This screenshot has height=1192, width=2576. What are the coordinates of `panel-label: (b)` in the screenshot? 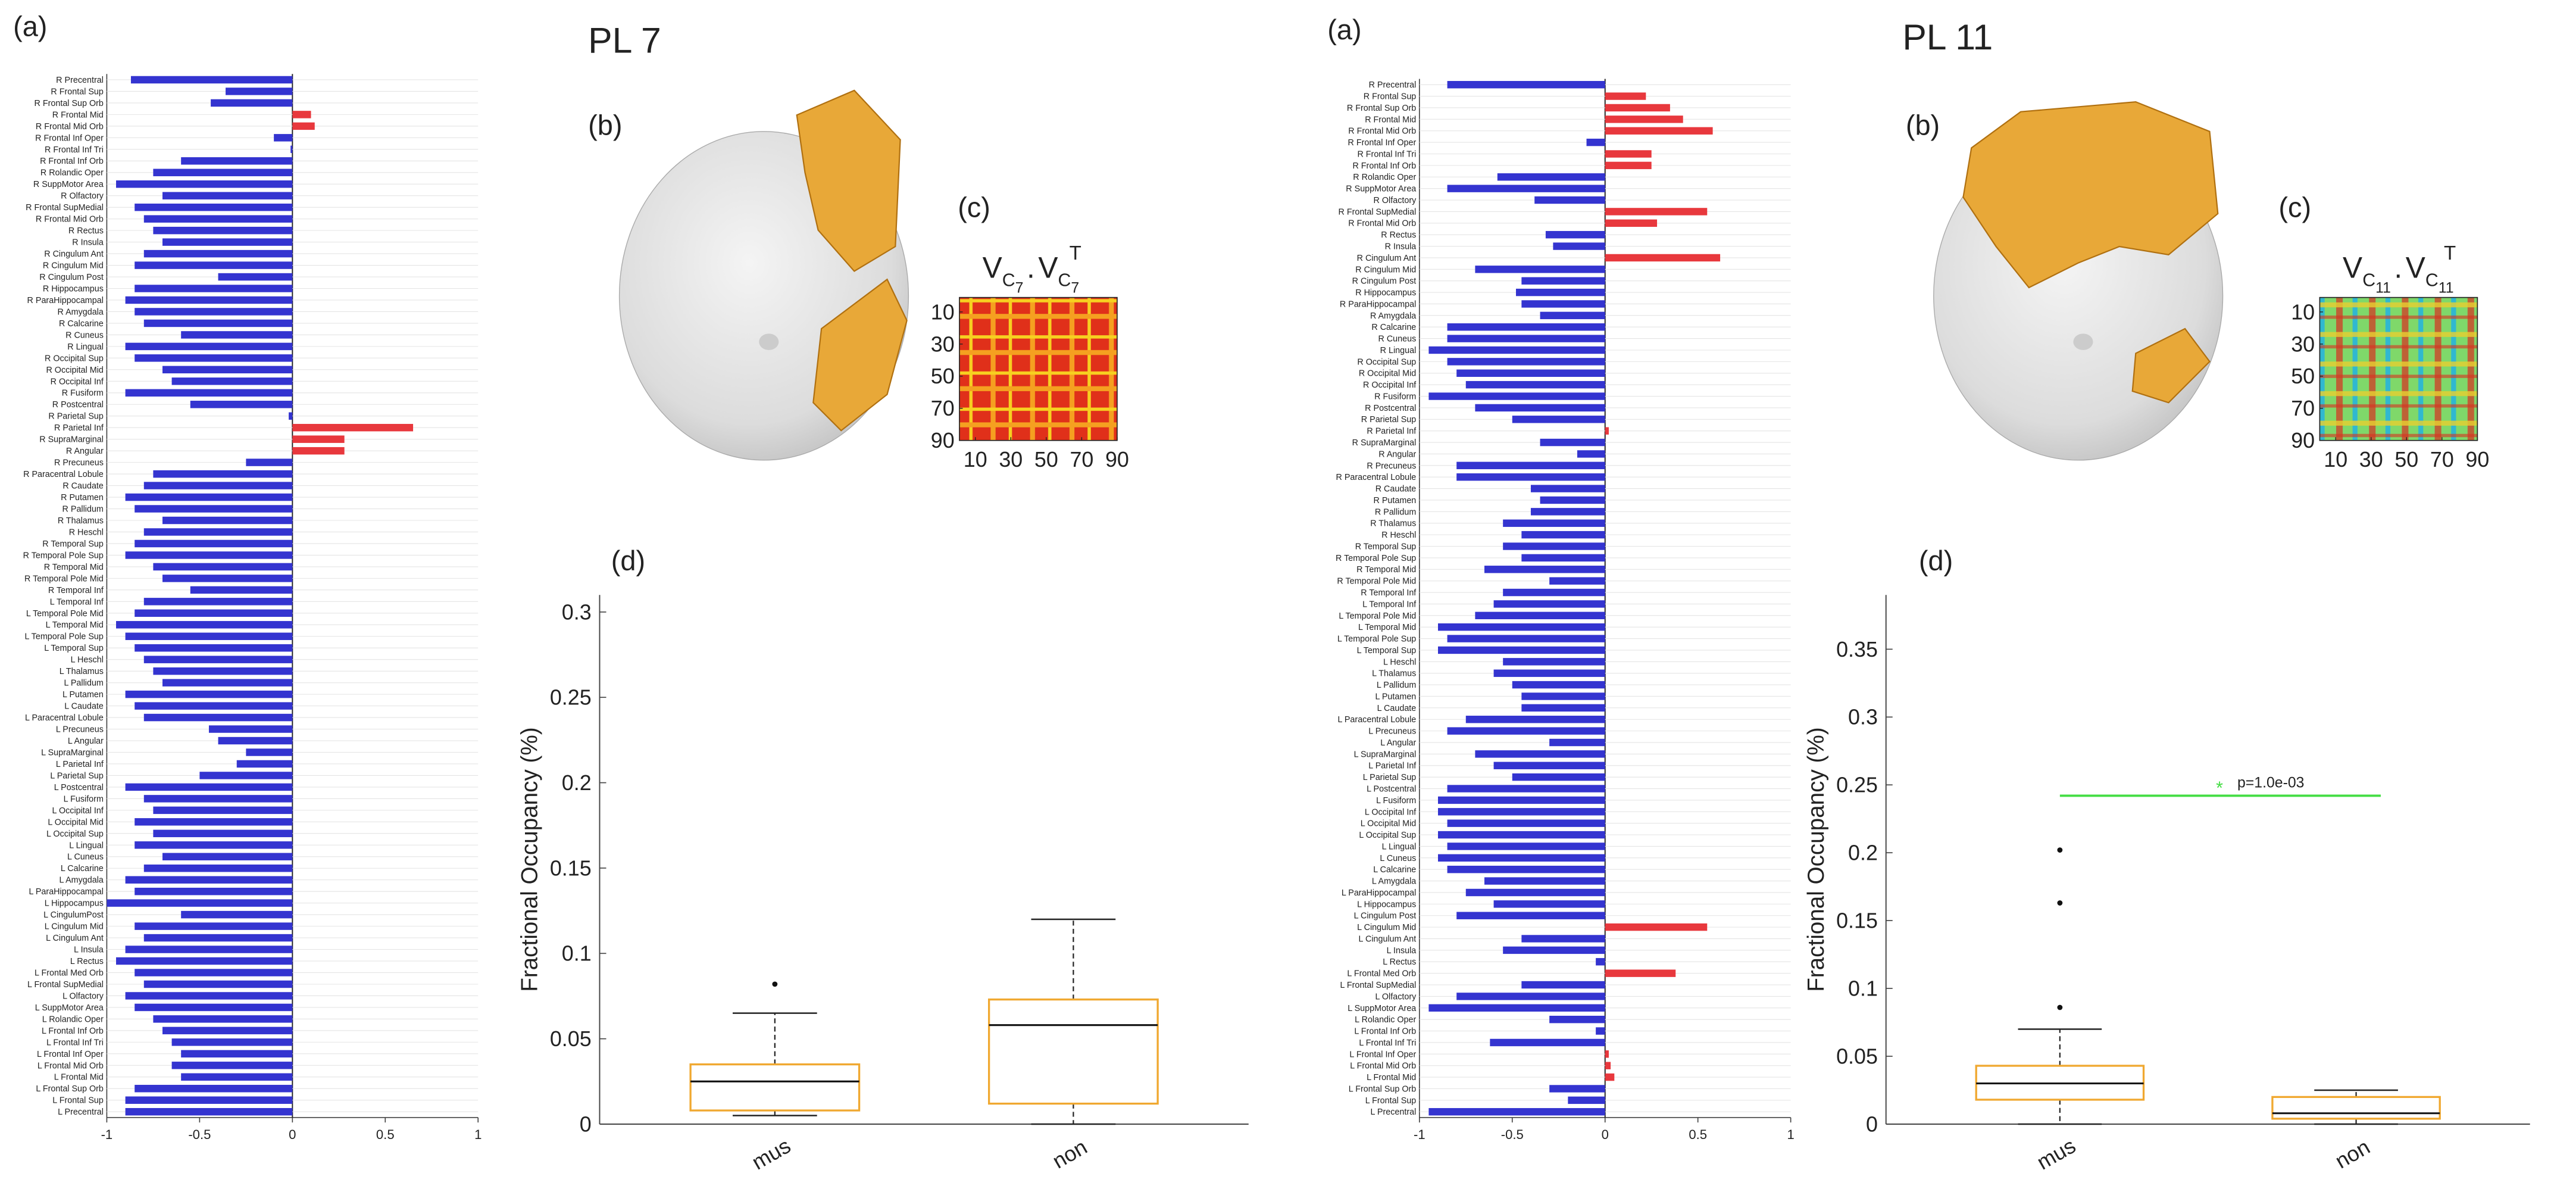 It's located at (605, 126).